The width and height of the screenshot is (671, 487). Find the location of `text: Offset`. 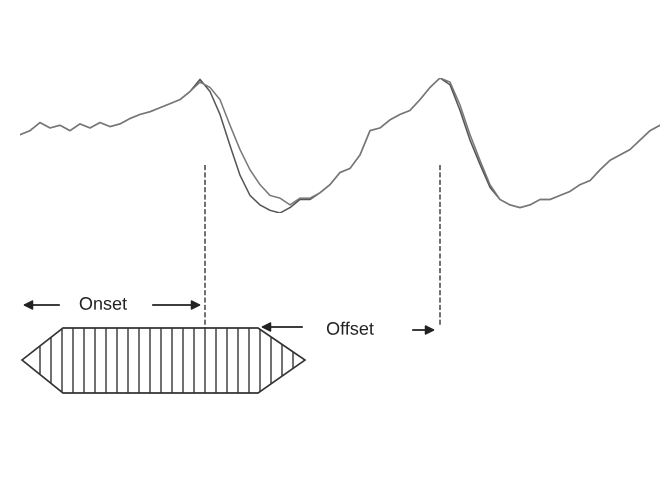

text: Offset is located at coordinates (350, 328).